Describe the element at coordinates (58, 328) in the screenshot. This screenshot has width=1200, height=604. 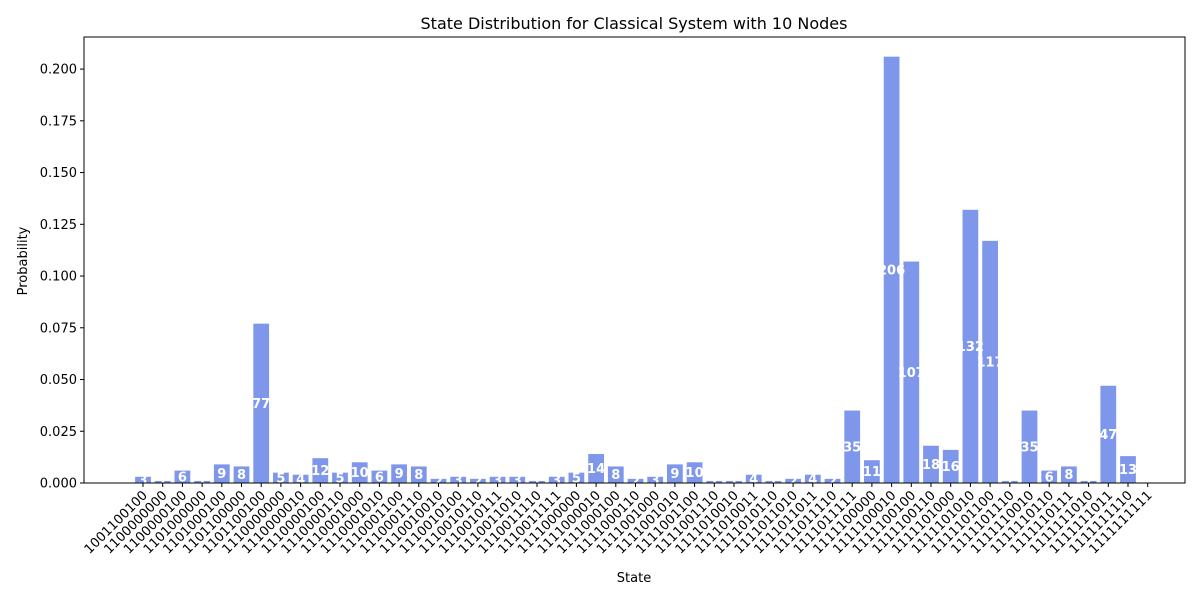
I see `y-tick-label: 0.075` at that location.